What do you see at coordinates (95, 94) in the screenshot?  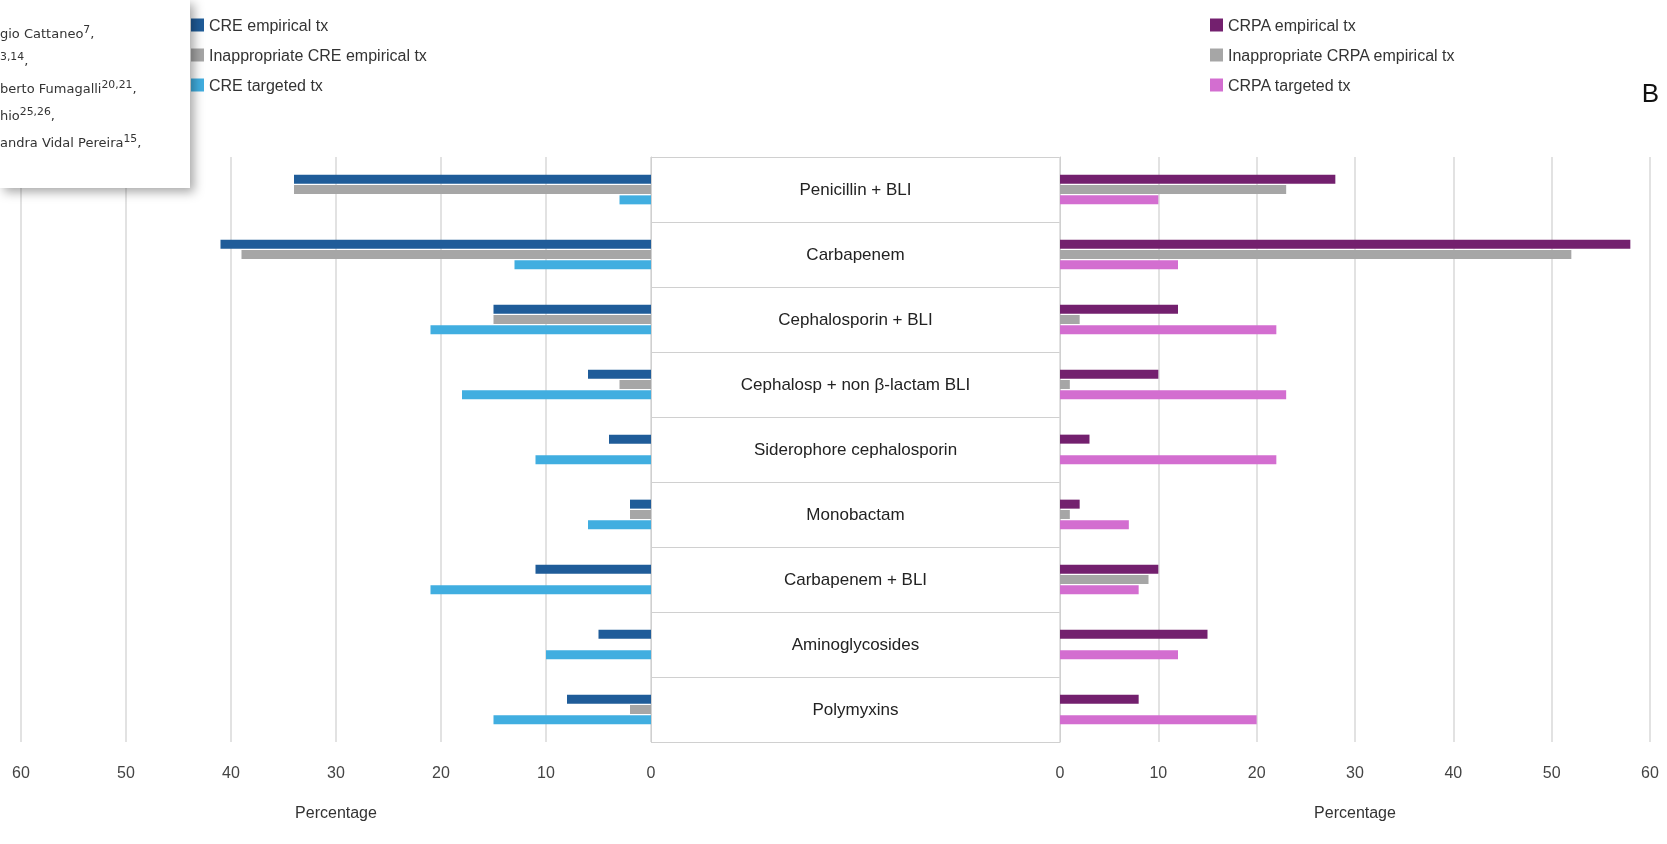 I see `text-card: gio Cattaneo$^{7}$, $^{3,14}$, berto Fumagalli$^{20,21}$, hio$^{25,26}$, andra Vidal Pereira$^{15}$,` at bounding box center [95, 94].